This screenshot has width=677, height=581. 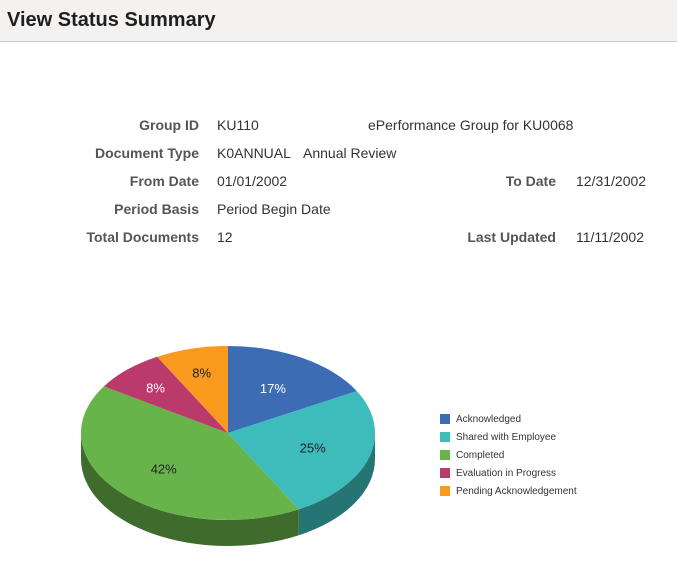 What do you see at coordinates (155, 387) in the screenshot?
I see `pie-label-evaluation-in-progress: 8%` at bounding box center [155, 387].